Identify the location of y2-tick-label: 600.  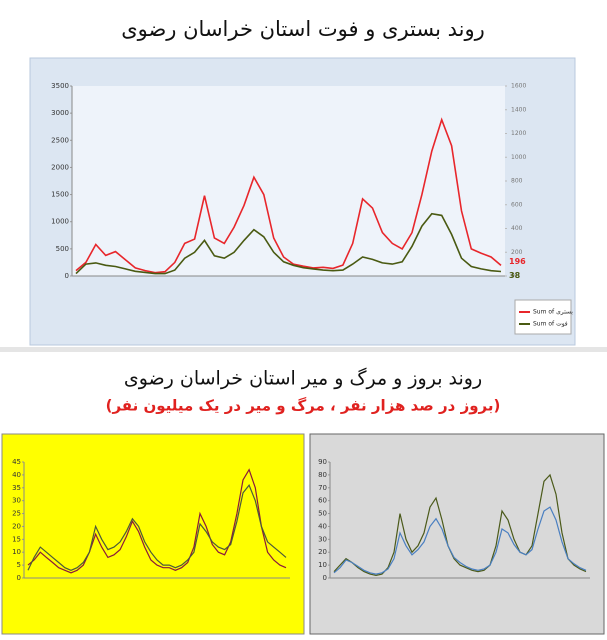
(517, 204).